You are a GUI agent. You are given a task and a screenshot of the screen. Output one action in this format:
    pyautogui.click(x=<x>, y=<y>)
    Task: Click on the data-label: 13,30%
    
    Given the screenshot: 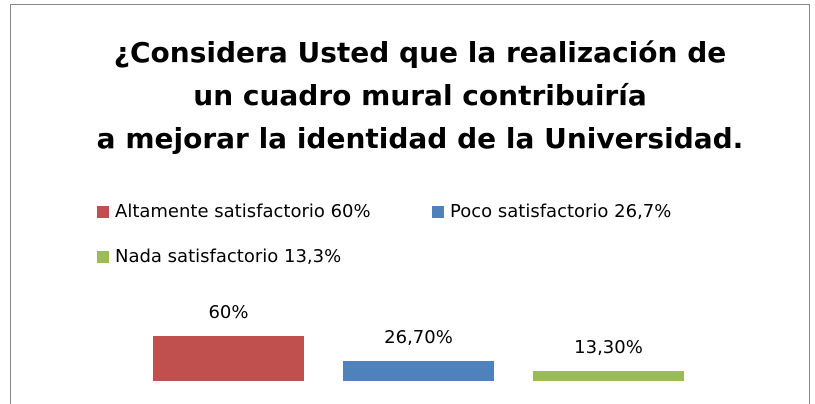 What is the action you would take?
    pyautogui.click(x=608, y=347)
    